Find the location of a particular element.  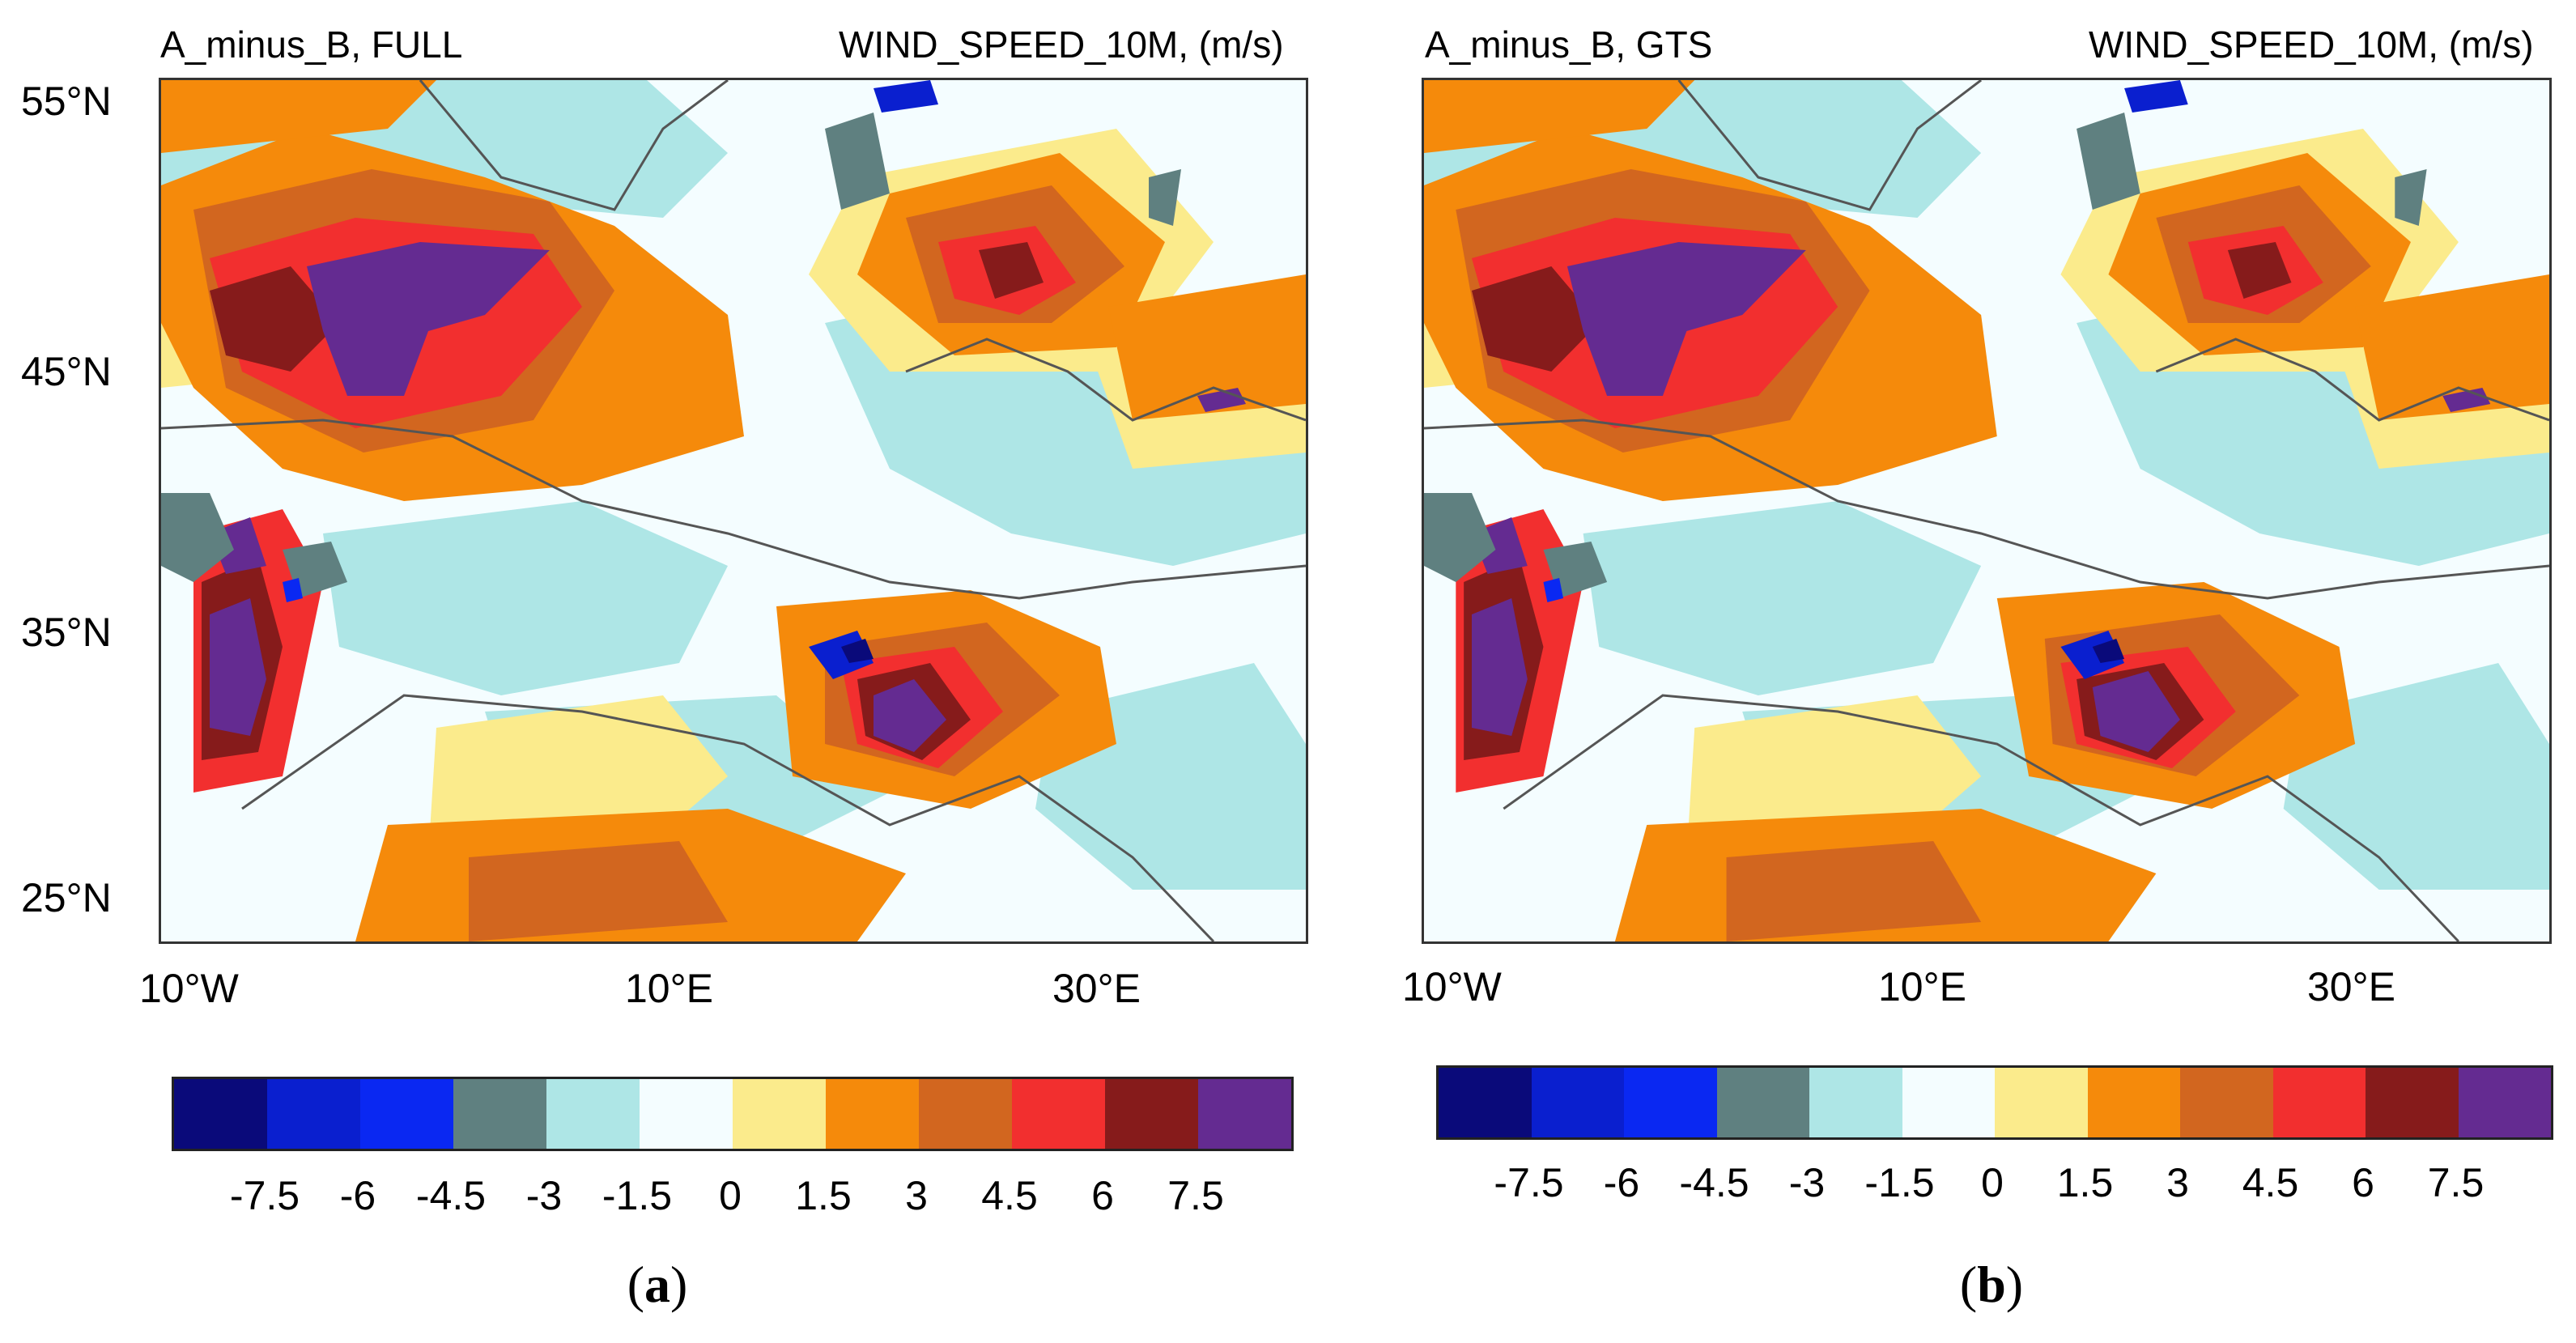

panel-title-left: A_minus_B, FULL is located at coordinates (311, 45).